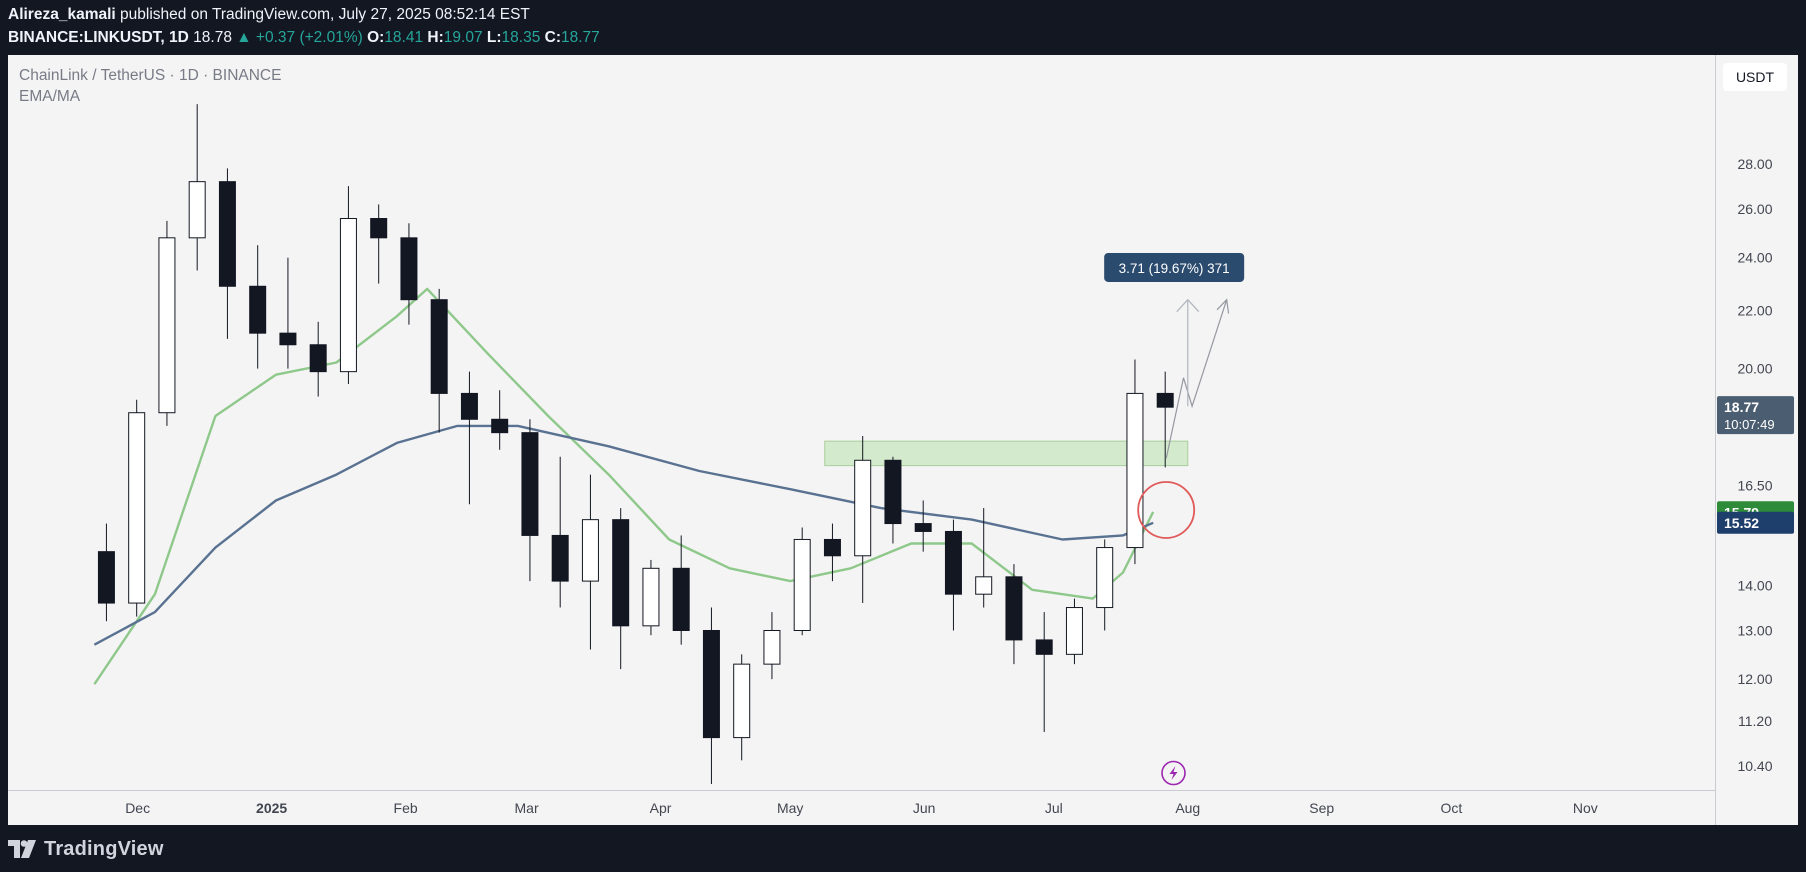 The width and height of the screenshot is (1806, 872). I want to click on y-tick-label: 12.00, so click(1754, 679).